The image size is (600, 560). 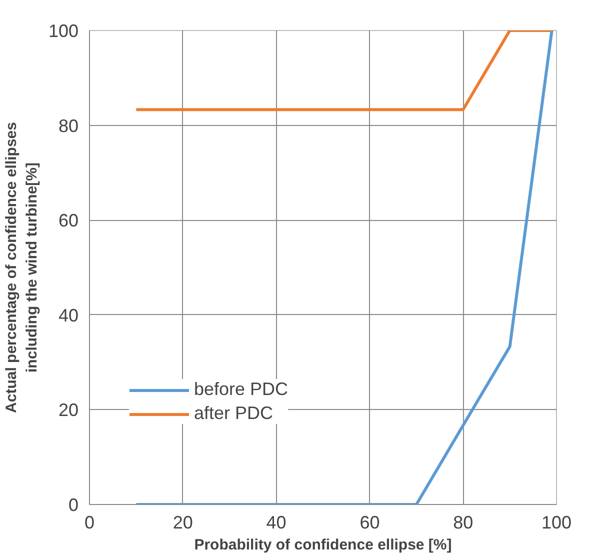 What do you see at coordinates (241, 389) in the screenshot?
I see `legend-label: before PDC` at bounding box center [241, 389].